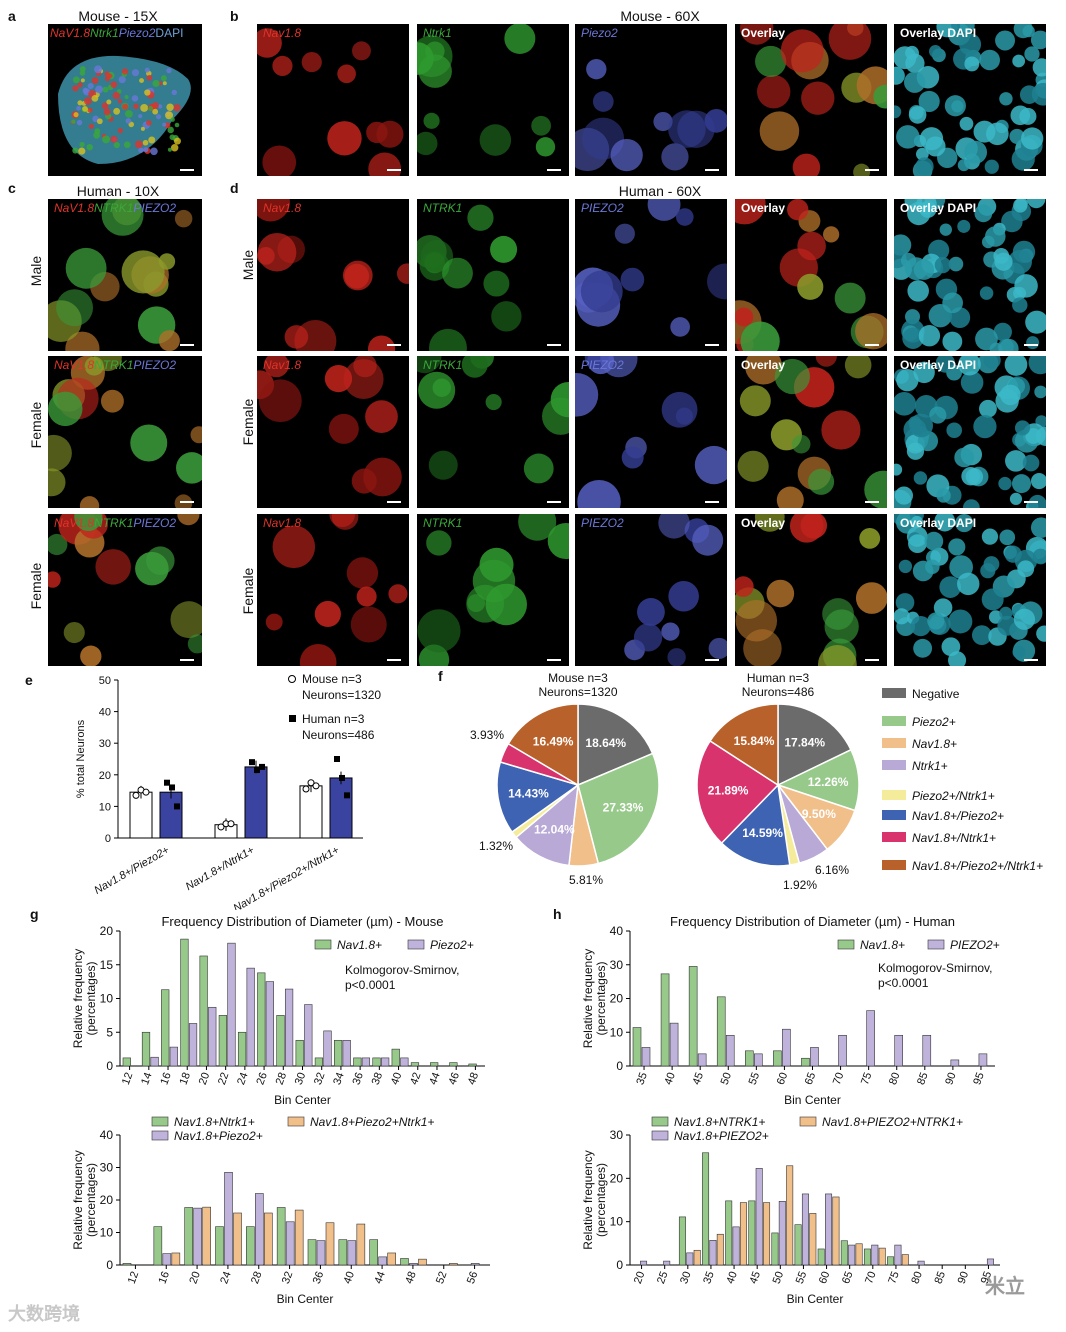 The height and width of the screenshot is (1332, 1066). Describe the element at coordinates (950, 1079) in the screenshot. I see `hist-xtick-label: 90` at that location.